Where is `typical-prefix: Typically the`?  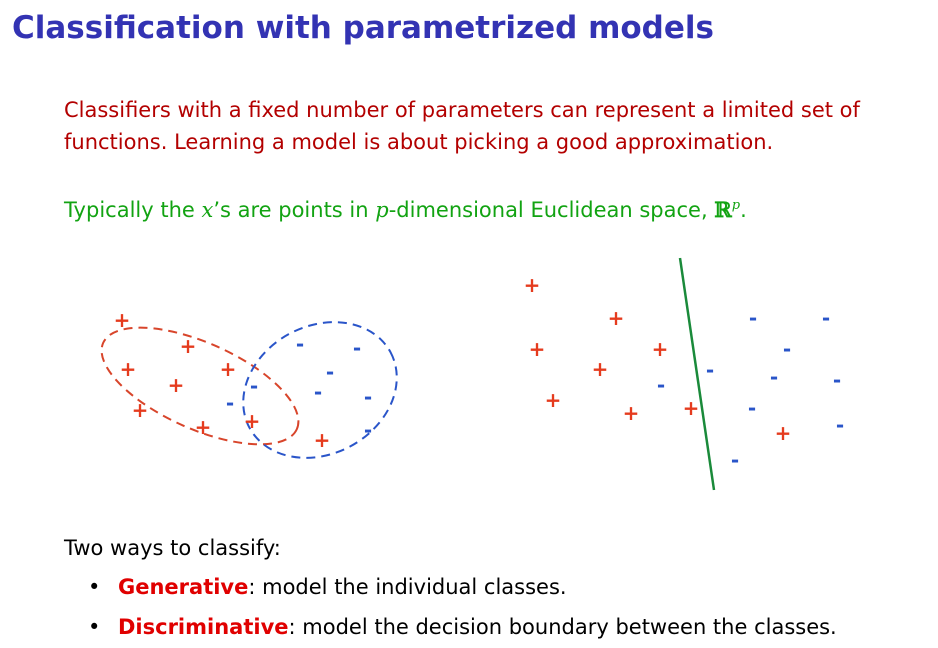
typical-prefix: Typically the is located at coordinates (133, 210).